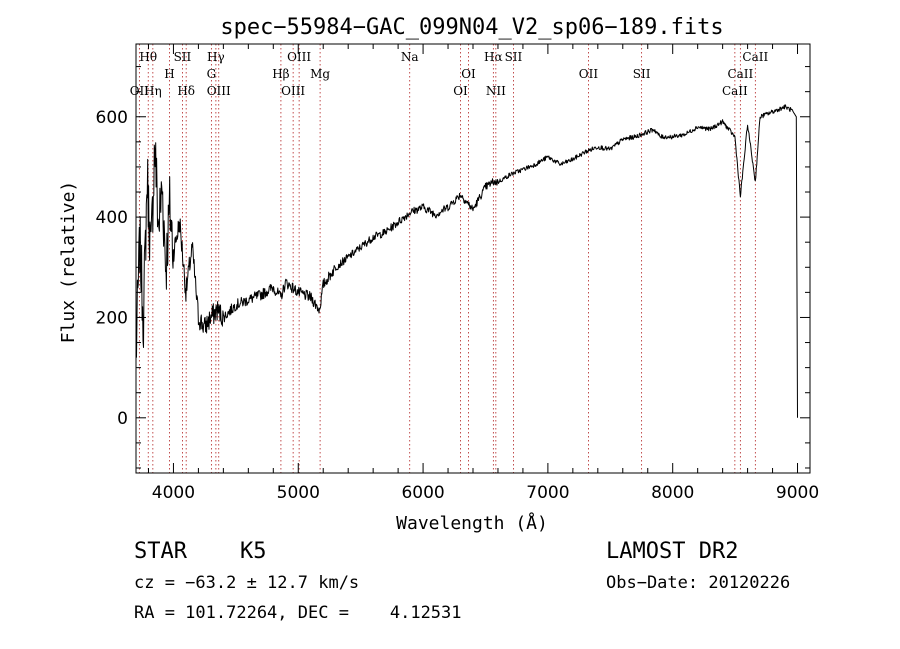  What do you see at coordinates (253, 551) in the screenshot?
I see `subclass: K5` at bounding box center [253, 551].